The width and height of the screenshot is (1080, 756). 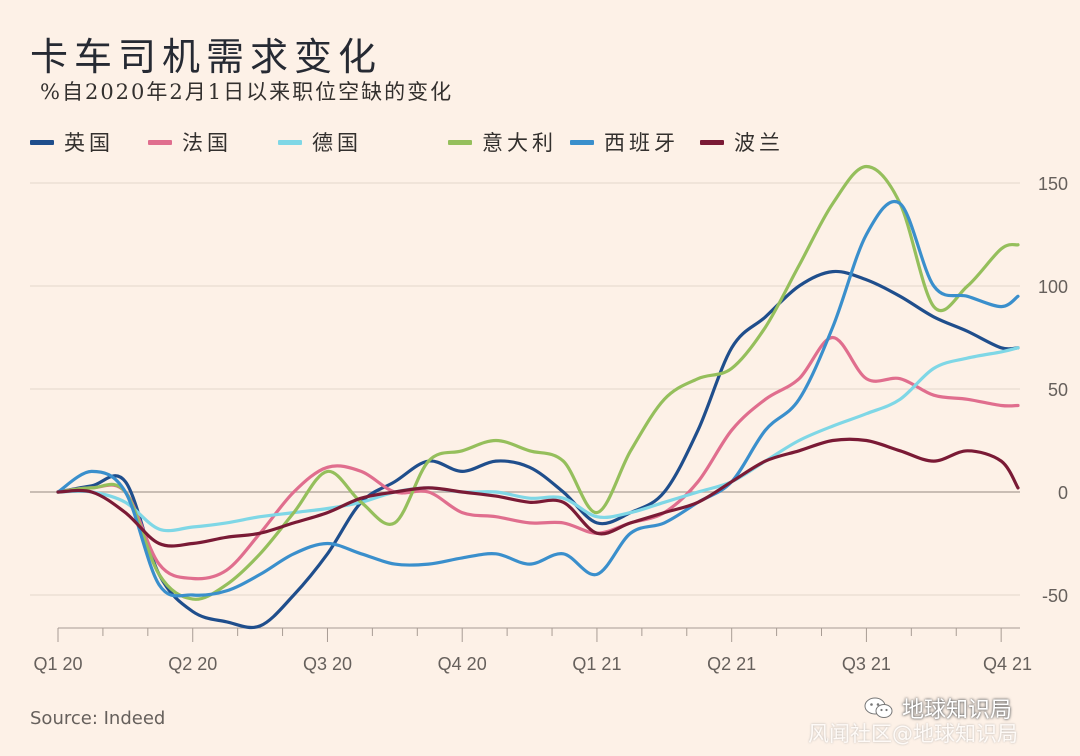 What do you see at coordinates (192, 664) in the screenshot?
I see `x-tick-label: Q2 20` at bounding box center [192, 664].